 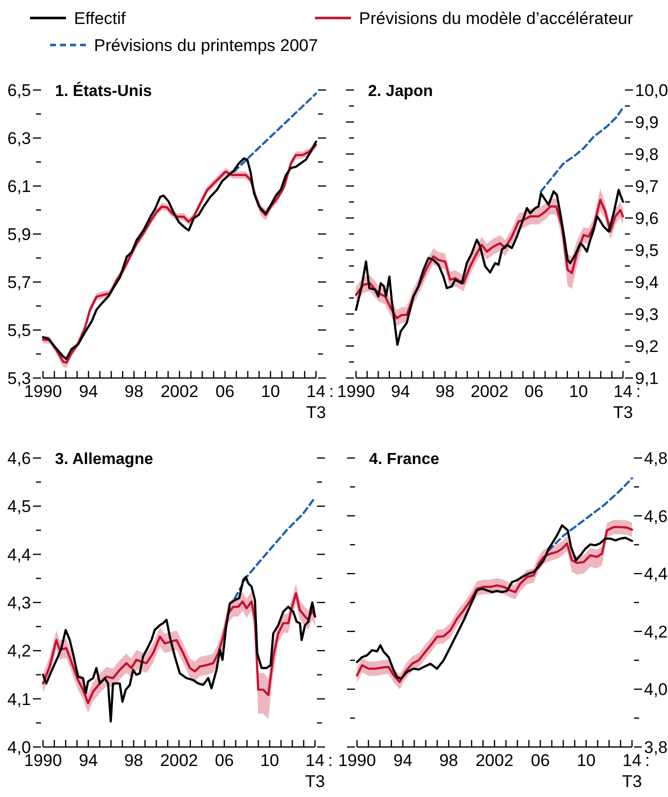 I want to click on y2-tick-label: 3,8, so click(x=656, y=747).